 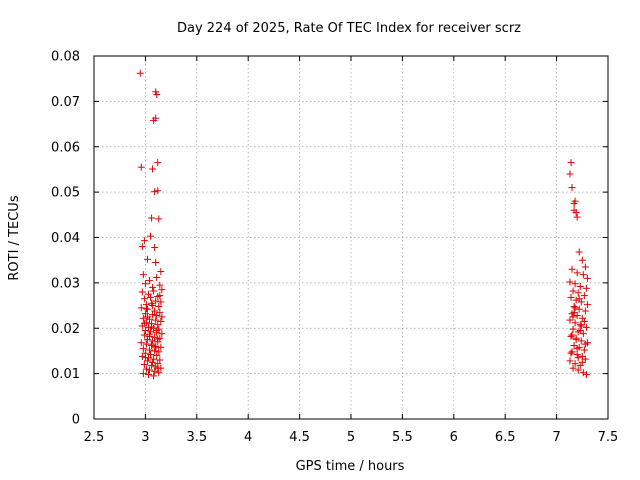 I want to click on y-axis-label: ROTI / TECUs, so click(x=14, y=237).